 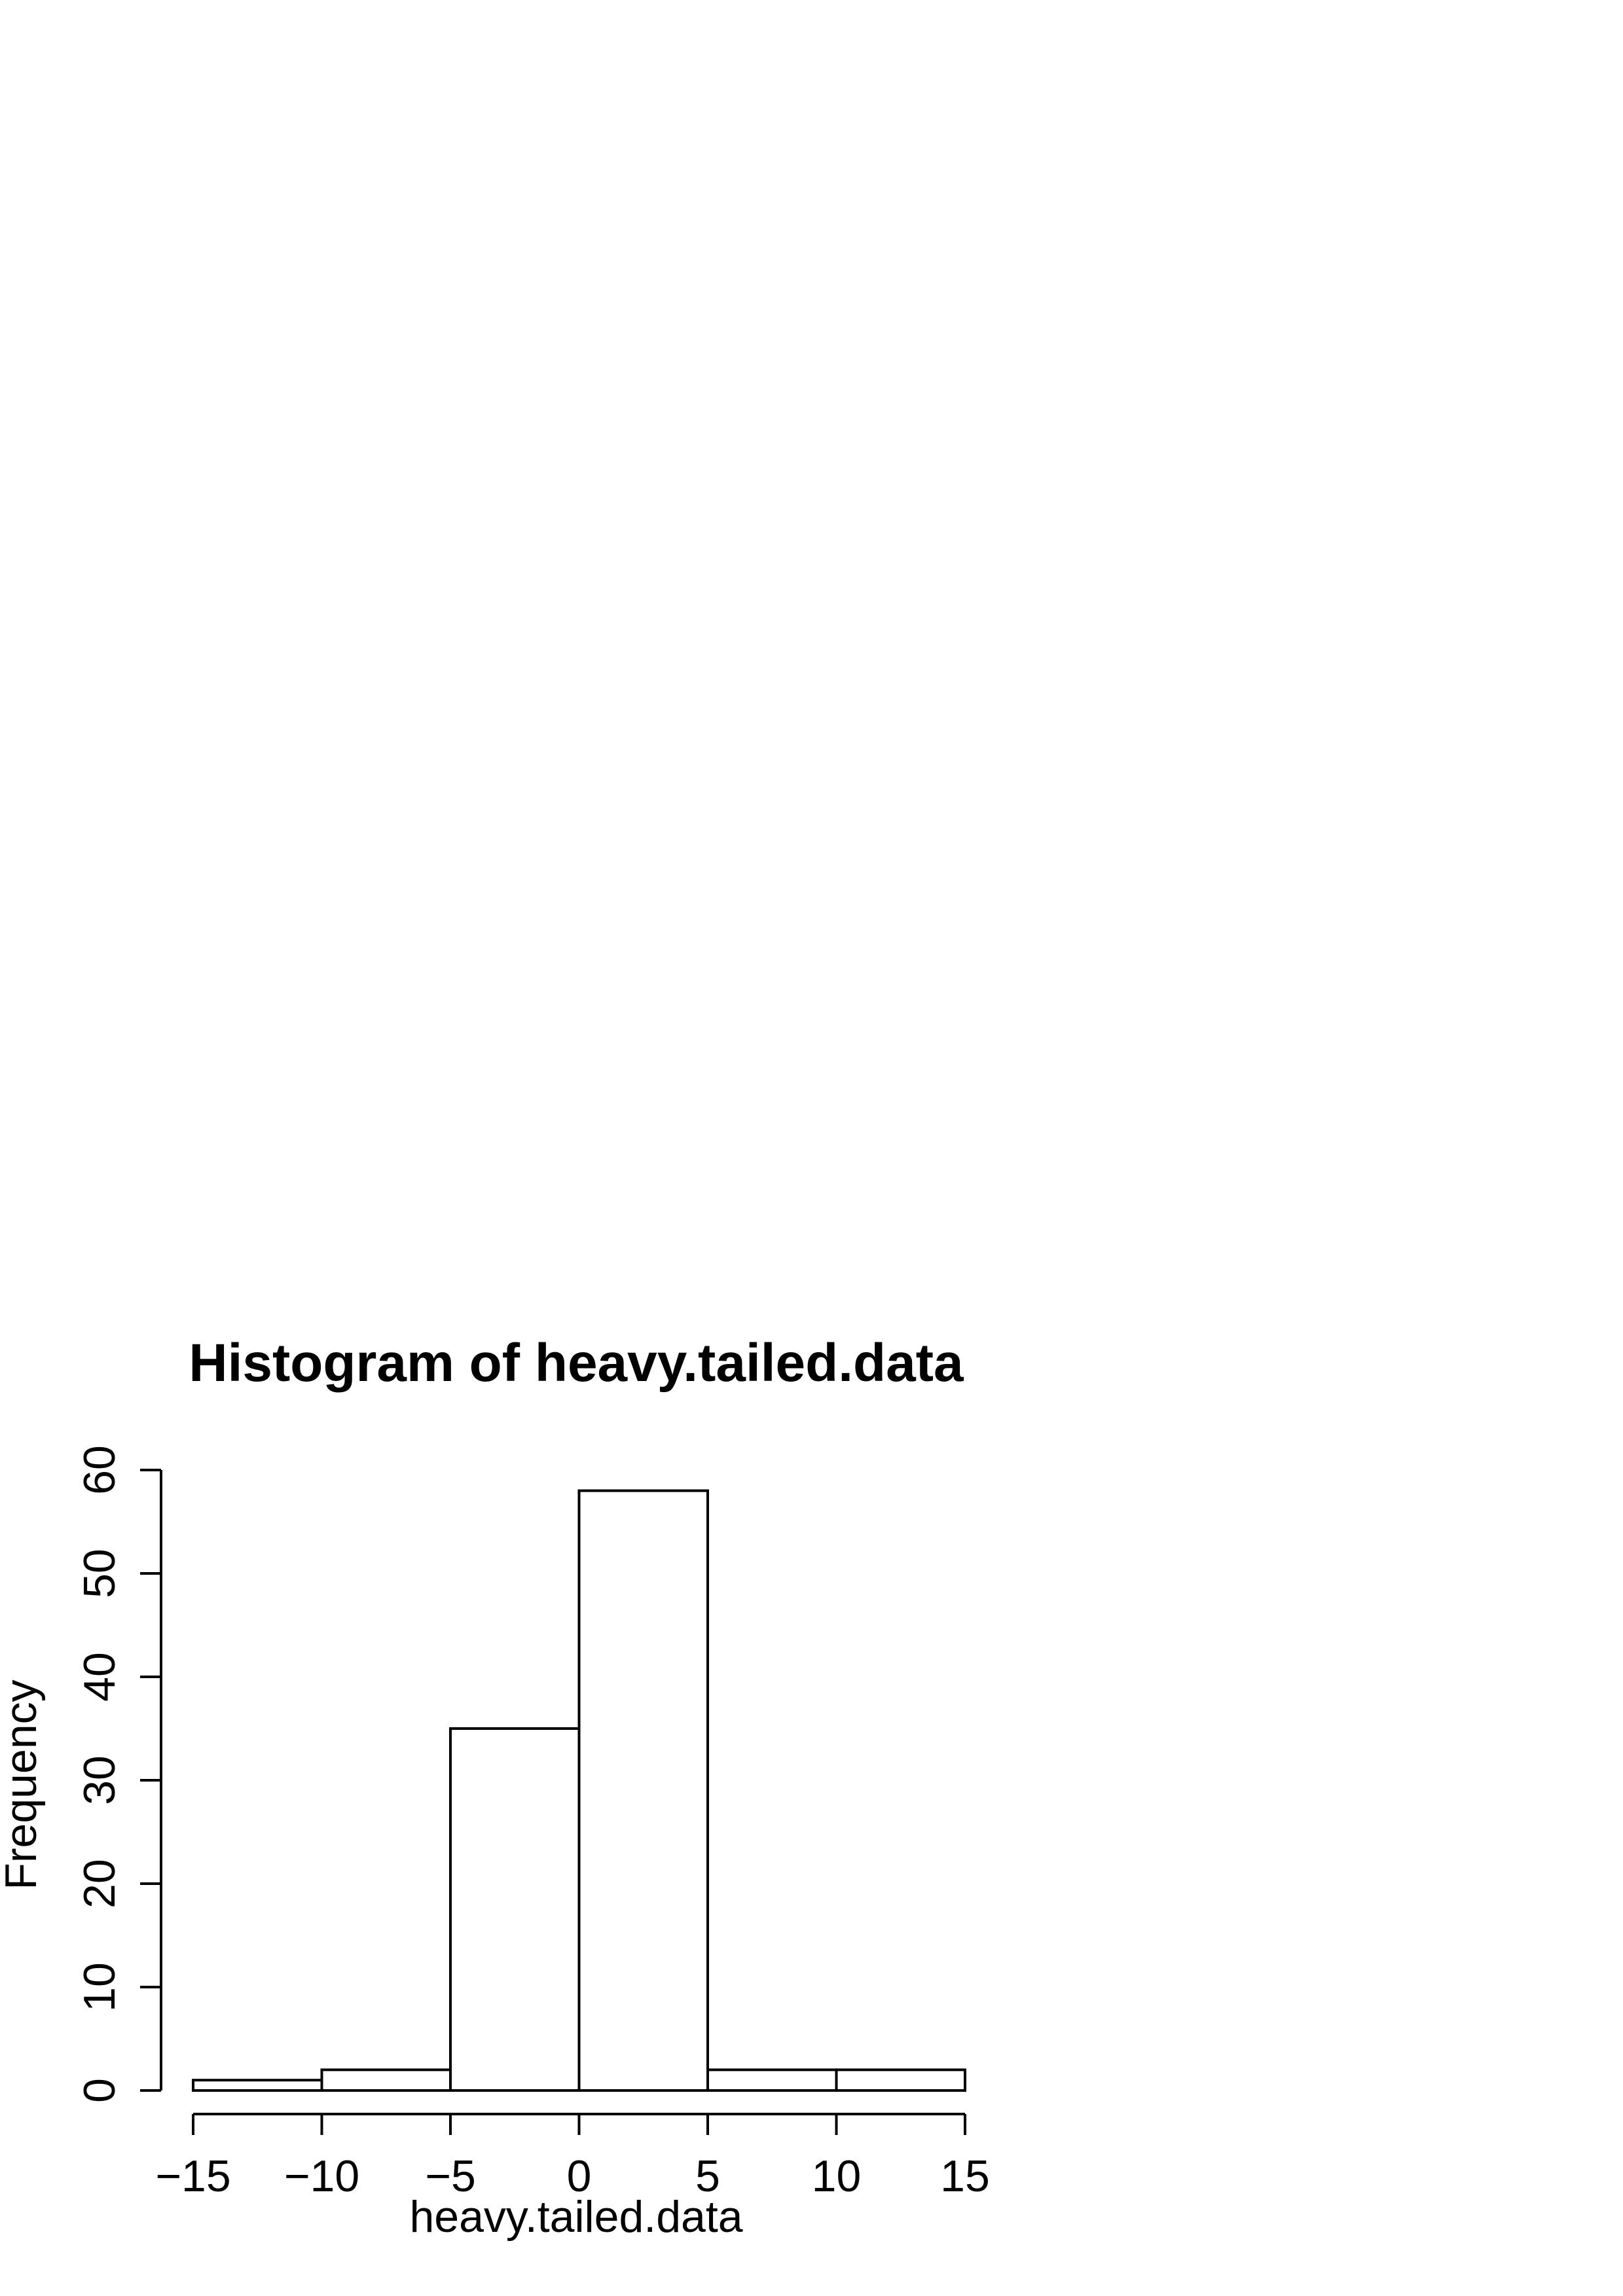 I want to click on x-axis: −15 −10 −5 0 5 10 15, so click(x=572, y=2157).